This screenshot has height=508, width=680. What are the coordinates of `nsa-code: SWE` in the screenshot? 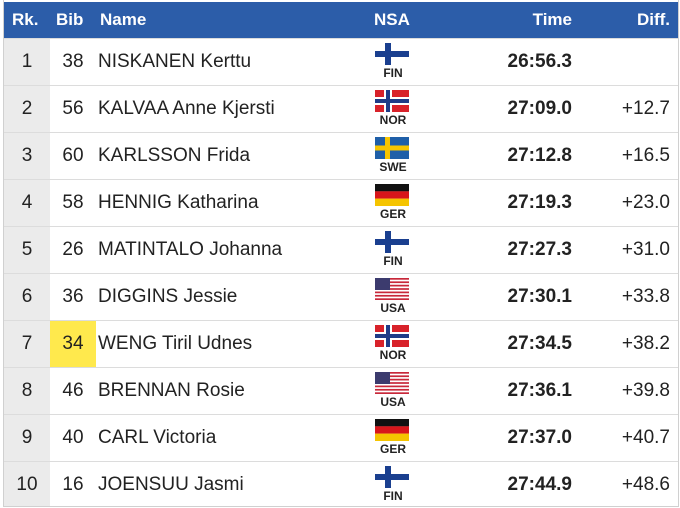 It's located at (393, 167).